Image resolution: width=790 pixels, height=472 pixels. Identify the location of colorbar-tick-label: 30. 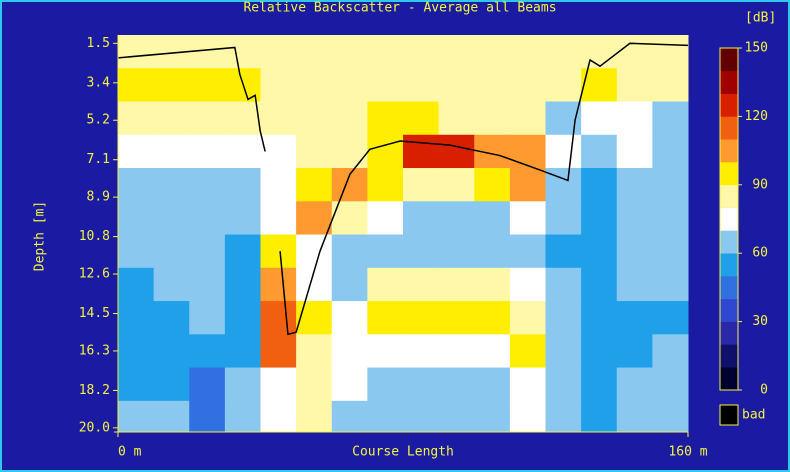
(760, 321).